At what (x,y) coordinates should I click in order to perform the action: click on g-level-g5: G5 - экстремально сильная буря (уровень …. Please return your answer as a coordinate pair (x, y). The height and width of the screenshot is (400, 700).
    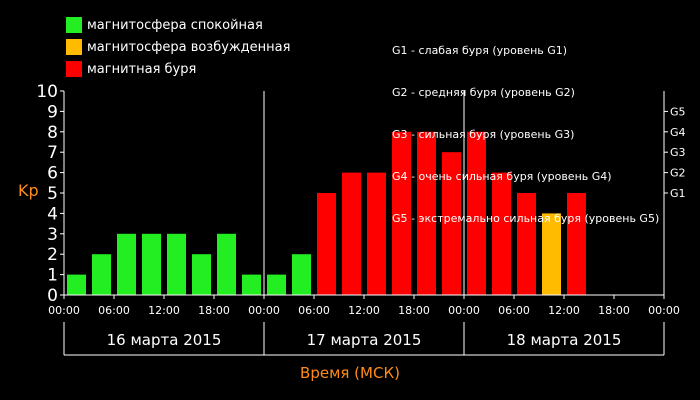
    Looking at the image, I should click on (526, 218).